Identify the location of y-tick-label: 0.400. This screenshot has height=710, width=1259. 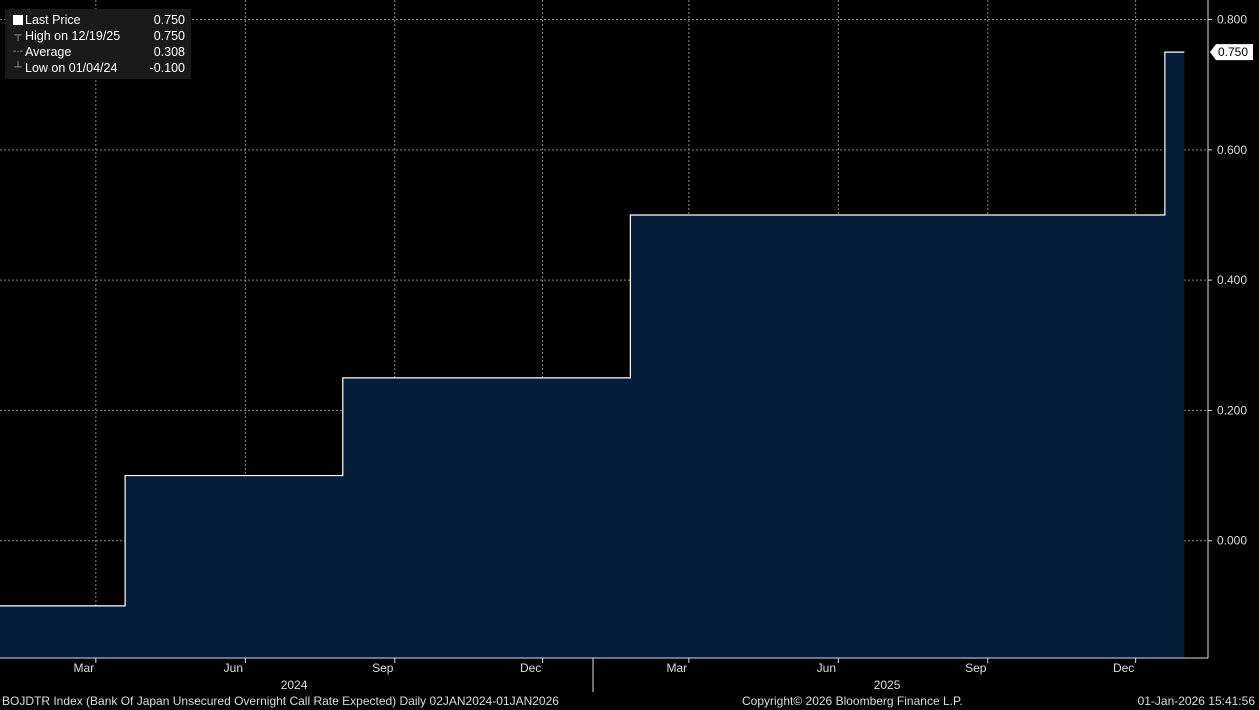
(1232, 280).